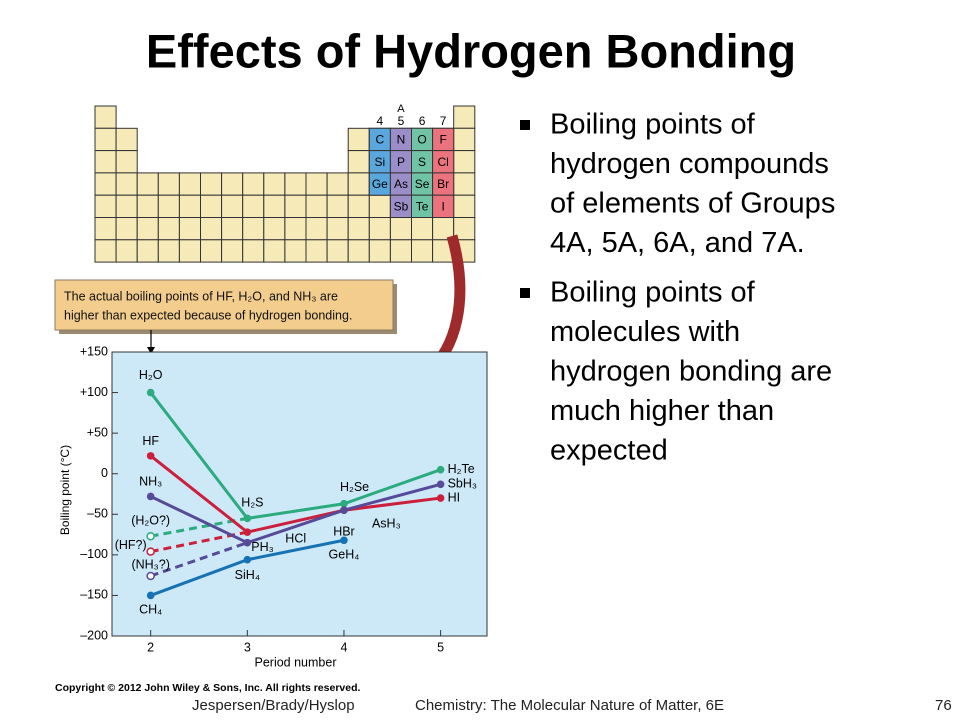 The width and height of the screenshot is (960, 720). Describe the element at coordinates (344, 532) in the screenshot. I see `point-label: HBr` at that location.